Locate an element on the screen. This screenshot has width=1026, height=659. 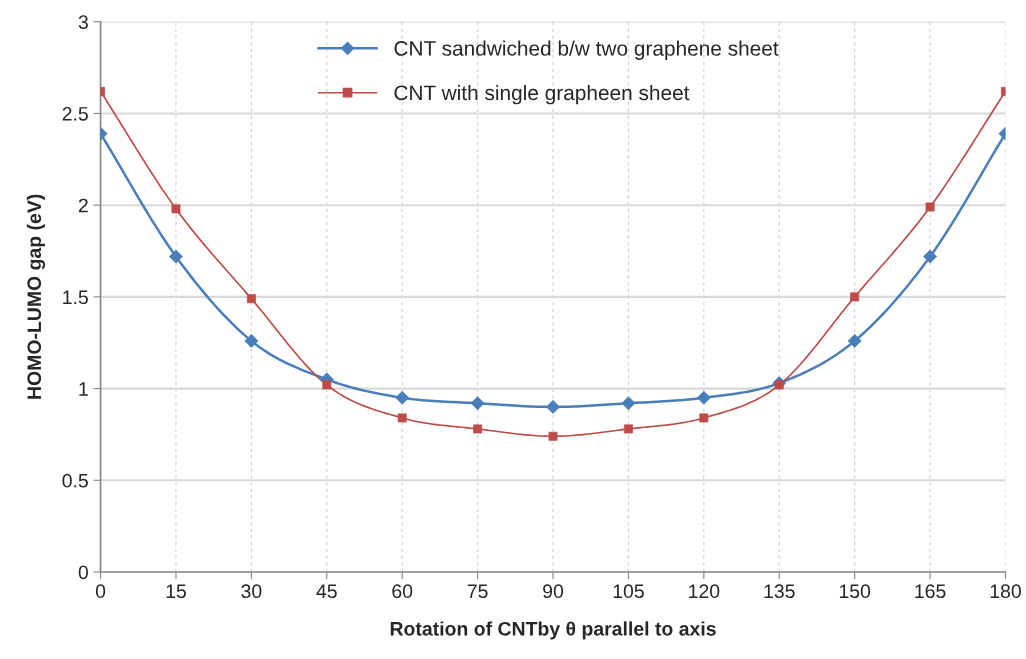
x-tick-label: 30 is located at coordinates (251, 591).